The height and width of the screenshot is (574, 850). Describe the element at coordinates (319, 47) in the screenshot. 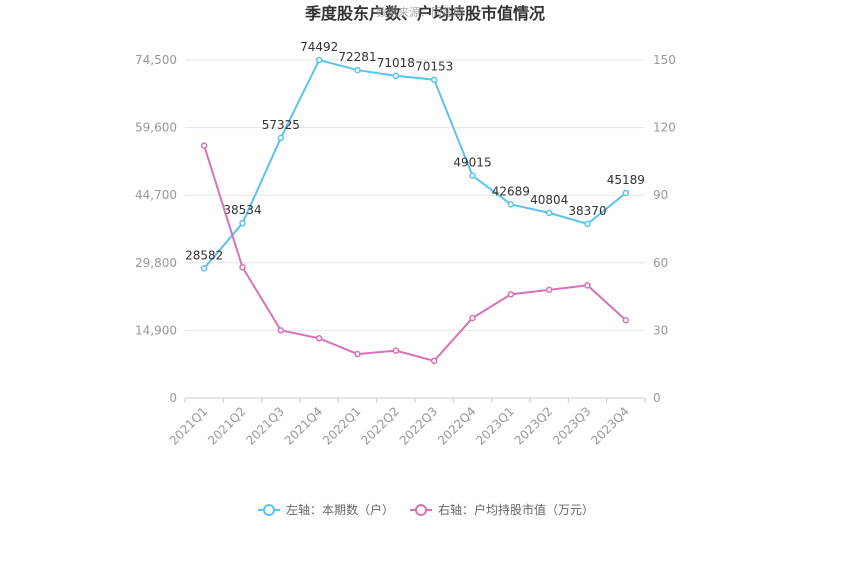

I see `data-label: 74492` at that location.